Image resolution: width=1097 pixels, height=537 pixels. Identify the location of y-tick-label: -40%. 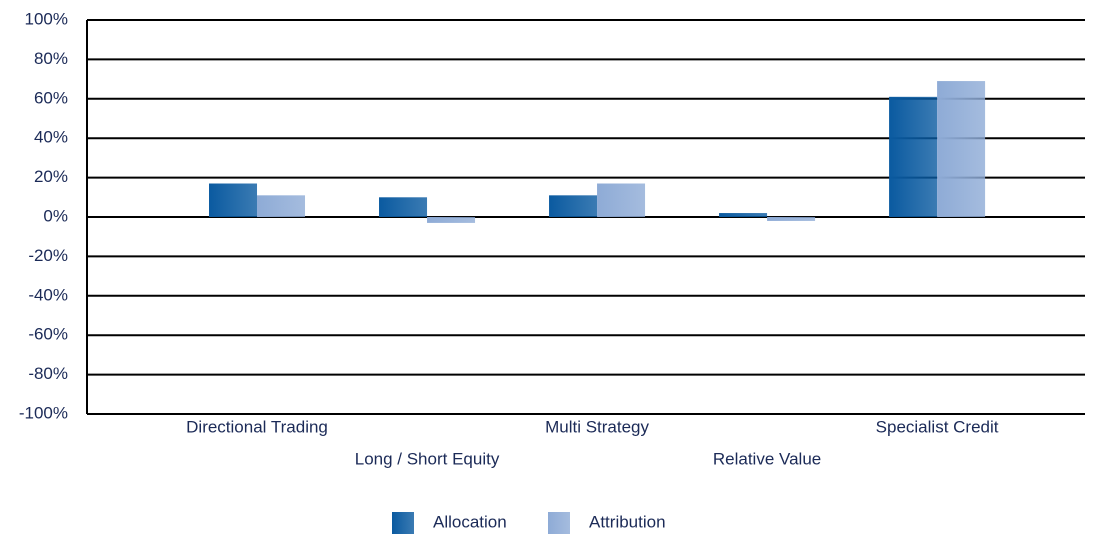
(48, 294).